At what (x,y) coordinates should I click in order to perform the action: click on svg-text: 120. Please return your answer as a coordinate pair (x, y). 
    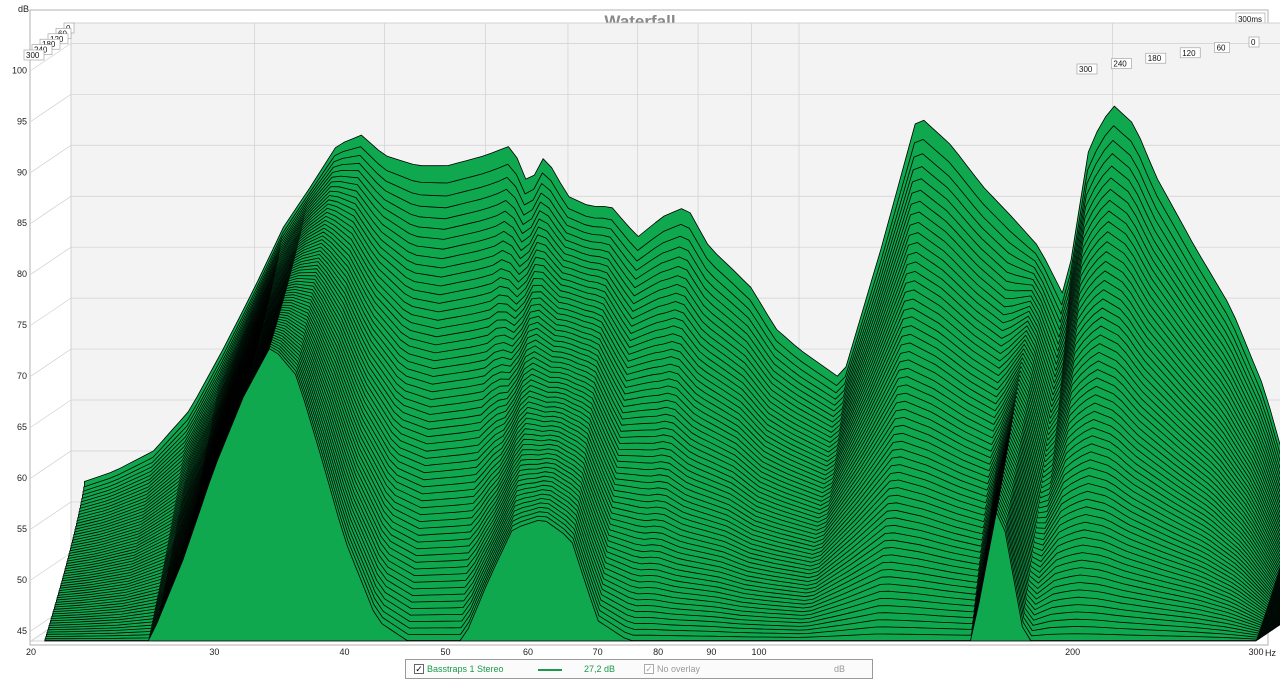
    Looking at the image, I should click on (1189, 53).